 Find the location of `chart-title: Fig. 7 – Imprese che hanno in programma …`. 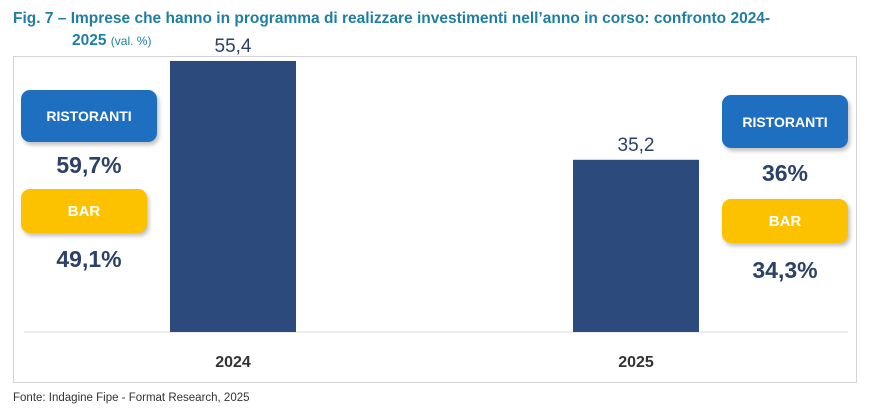

chart-title: Fig. 7 – Imprese che hanno in programma … is located at coordinates (435, 30).